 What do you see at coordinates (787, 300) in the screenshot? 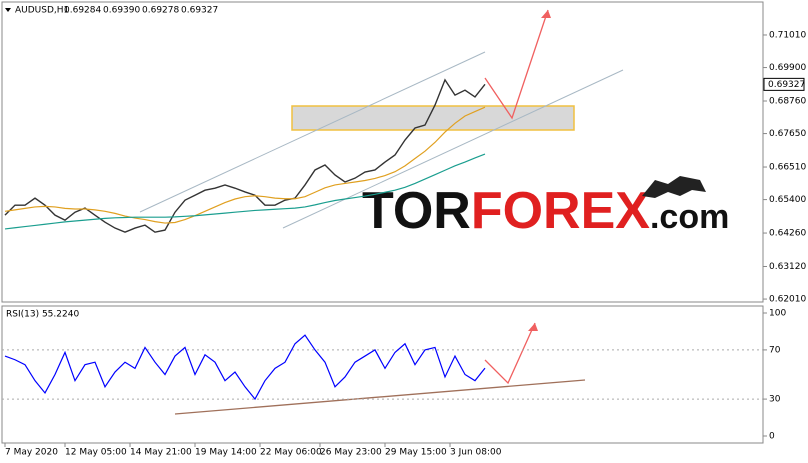
I see `y-tick-label: 0.62010` at bounding box center [787, 300].